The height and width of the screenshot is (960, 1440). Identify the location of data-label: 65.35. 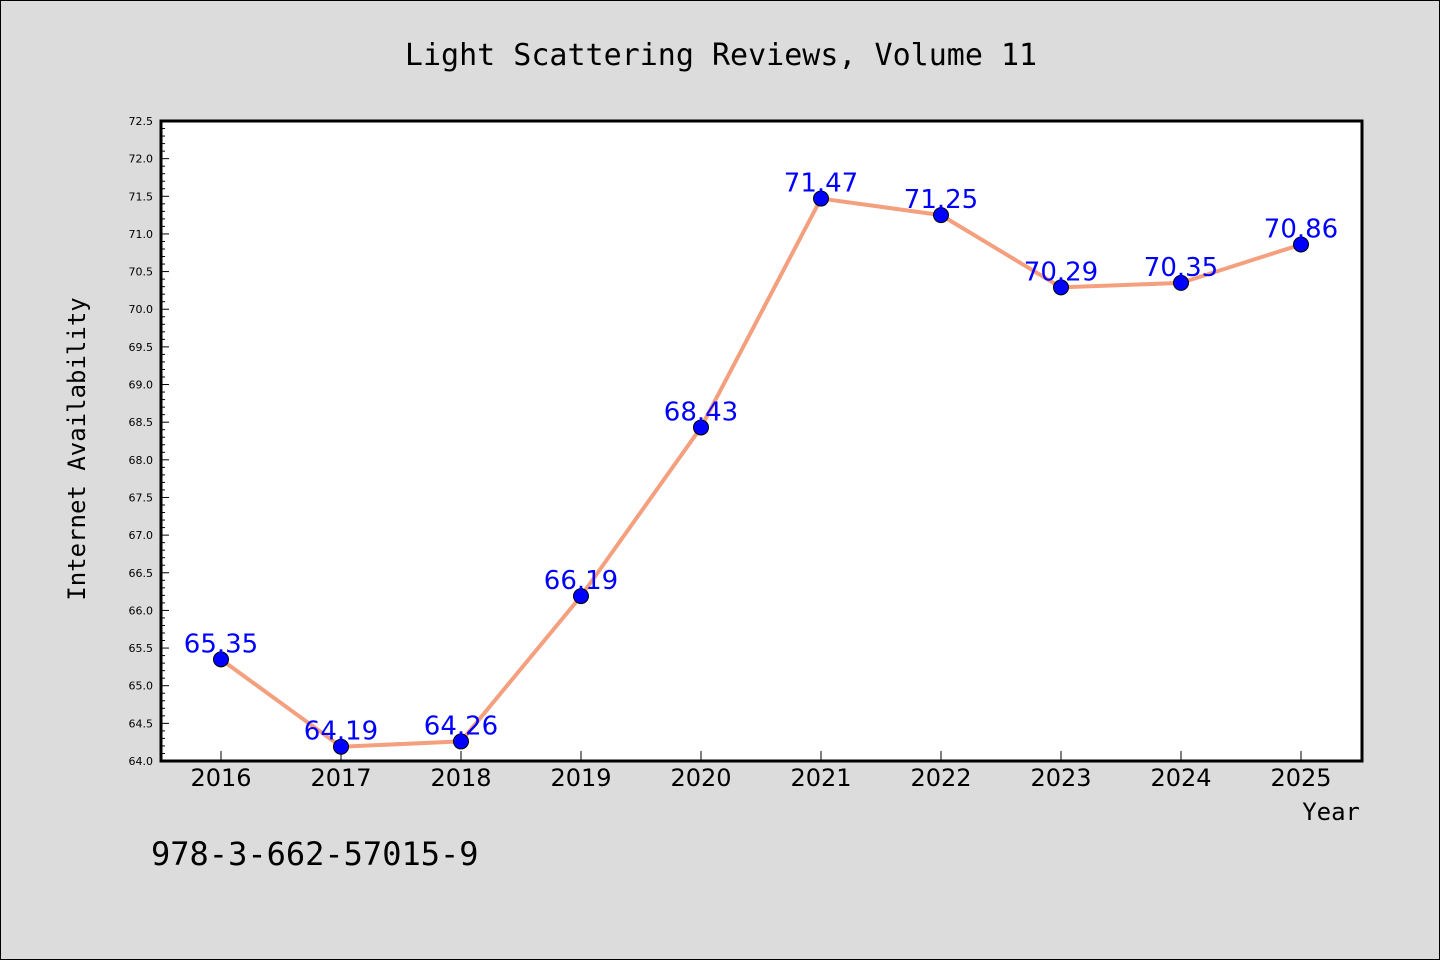
(221, 644).